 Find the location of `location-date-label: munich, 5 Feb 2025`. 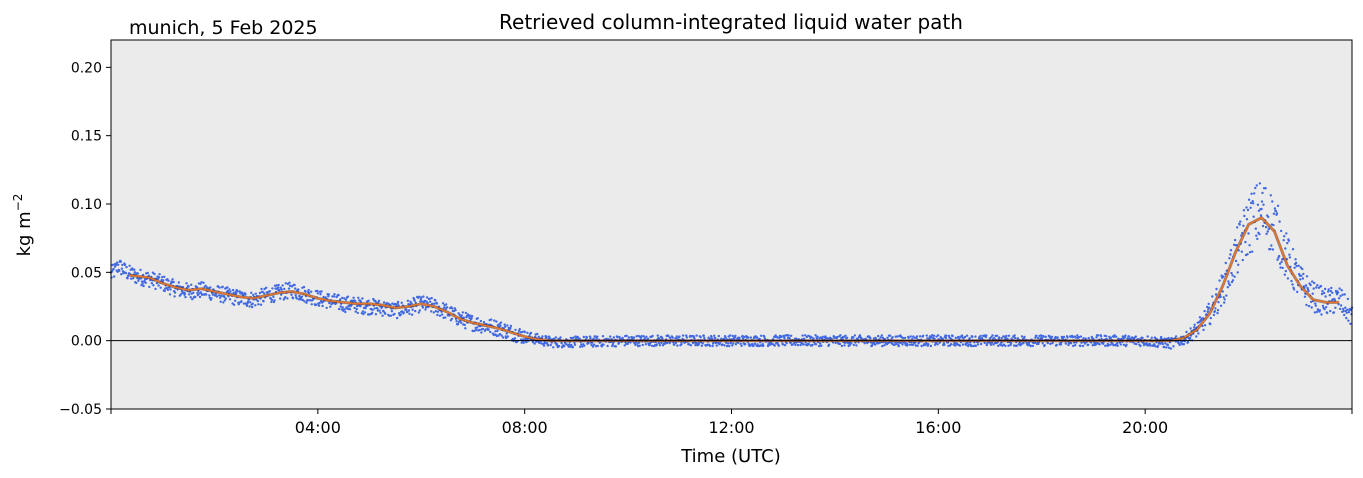

location-date-label: munich, 5 Feb 2025 is located at coordinates (223, 28).